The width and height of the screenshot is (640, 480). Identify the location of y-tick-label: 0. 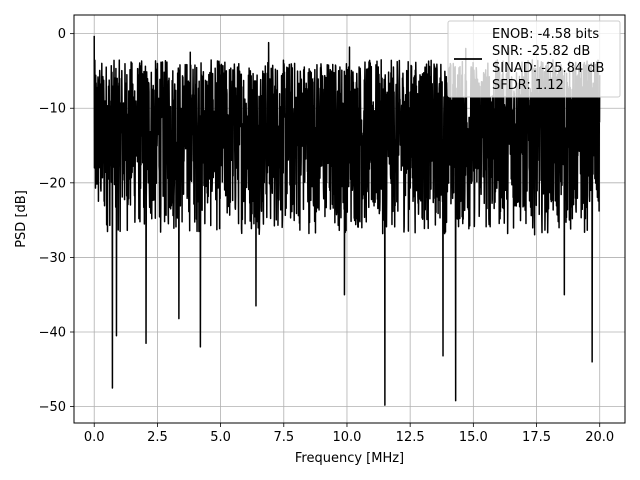
(62, 34).